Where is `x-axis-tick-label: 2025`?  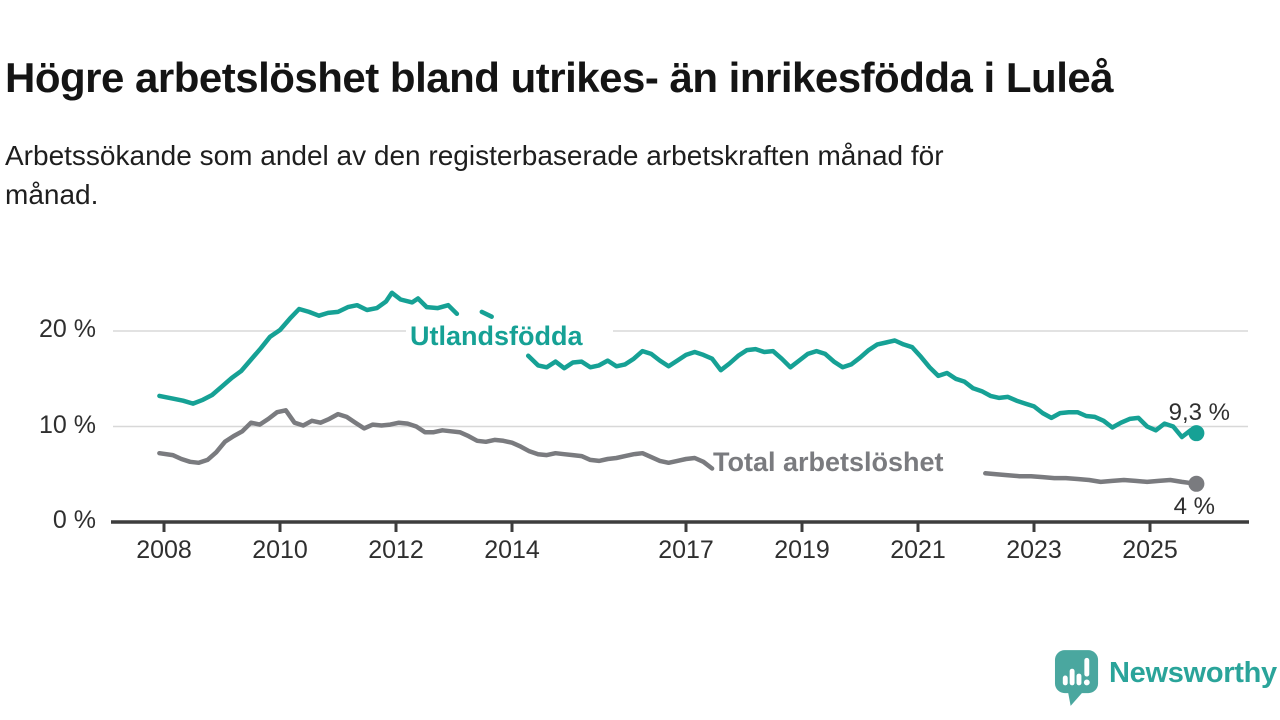
x-axis-tick-label: 2025 is located at coordinates (1150, 550).